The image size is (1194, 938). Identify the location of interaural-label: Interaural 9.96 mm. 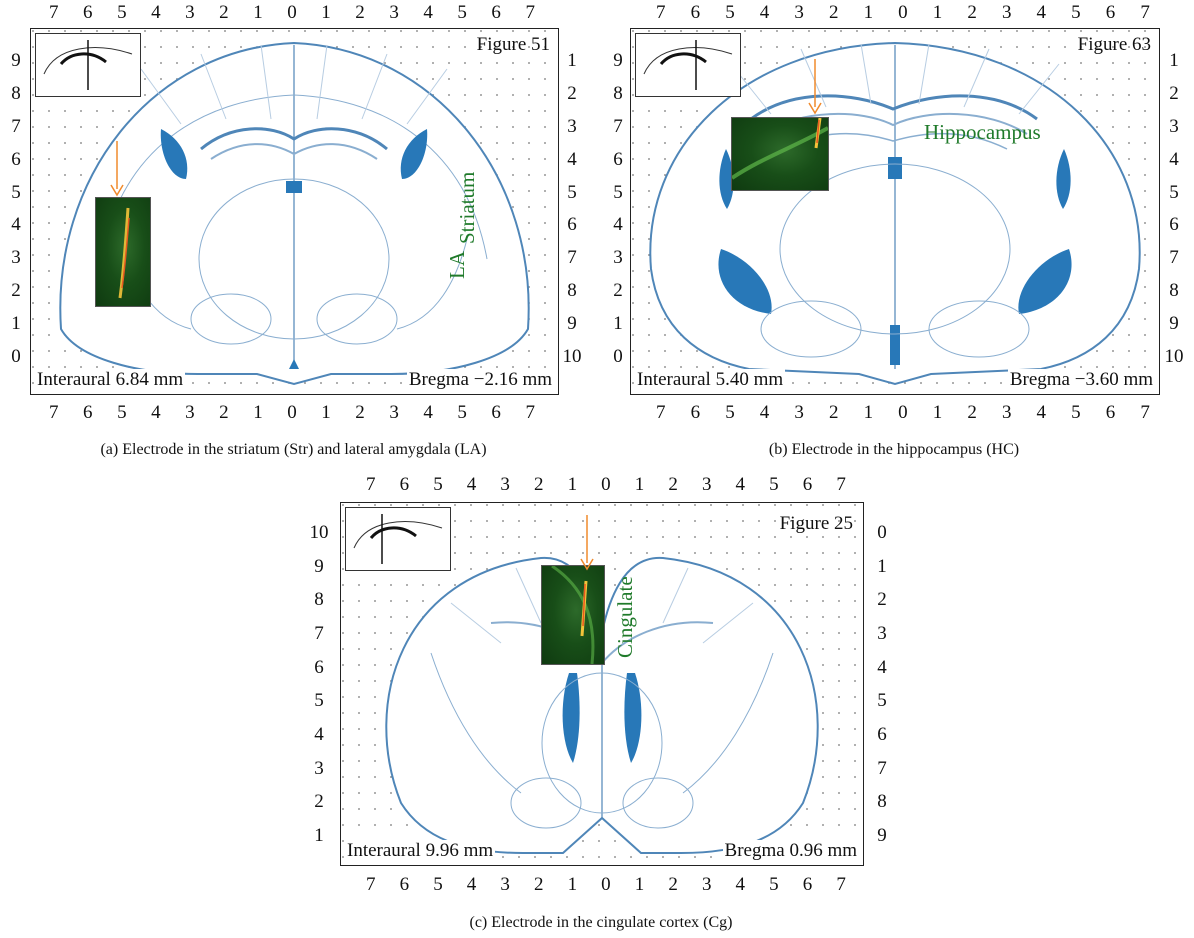
(420, 851).